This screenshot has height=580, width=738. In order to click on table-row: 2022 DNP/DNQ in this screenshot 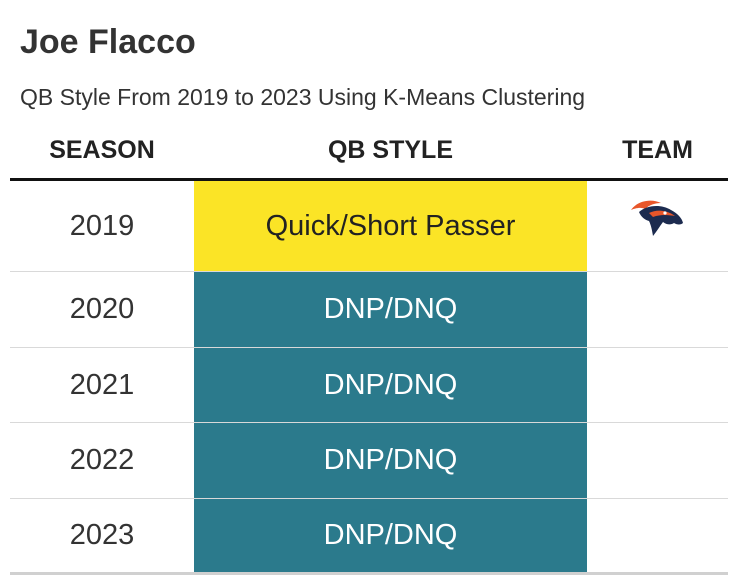, I will do `click(369, 460)`.